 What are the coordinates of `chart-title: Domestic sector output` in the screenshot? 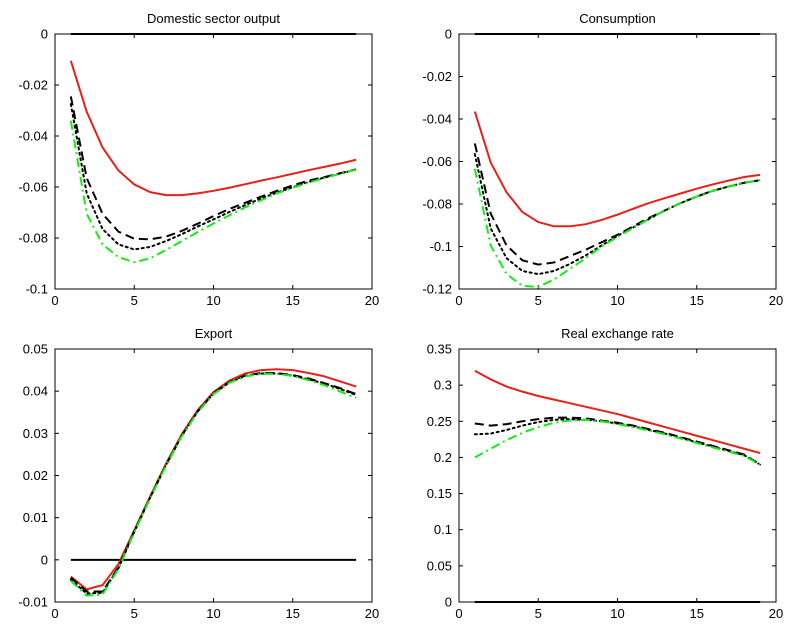 It's located at (213, 18).